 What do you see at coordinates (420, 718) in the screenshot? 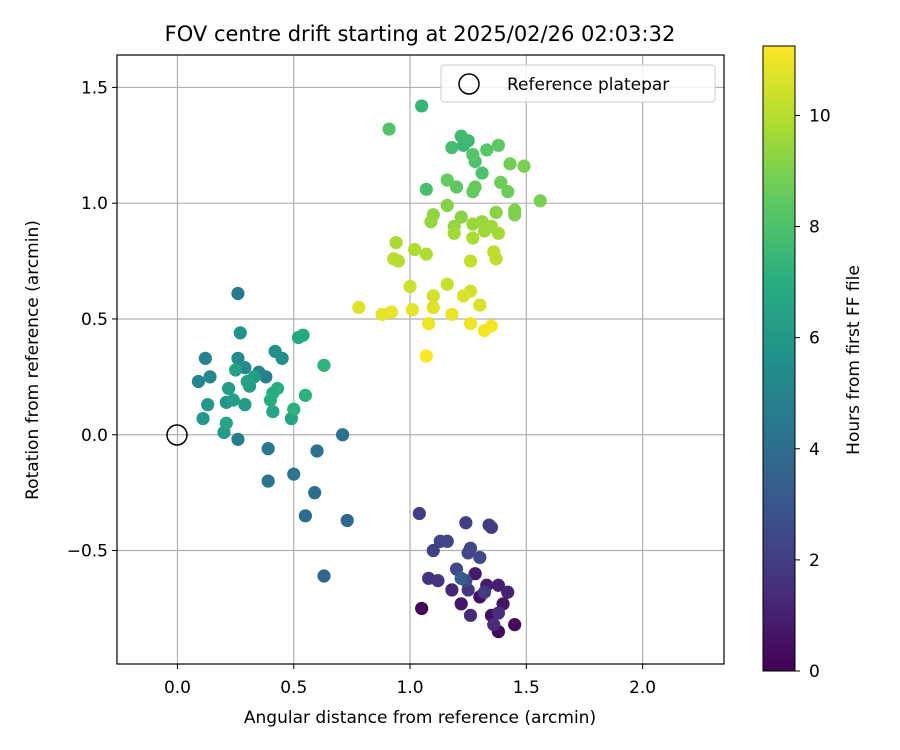
I see `x-axis-label: Angular distance from reference (arcmin)` at bounding box center [420, 718].